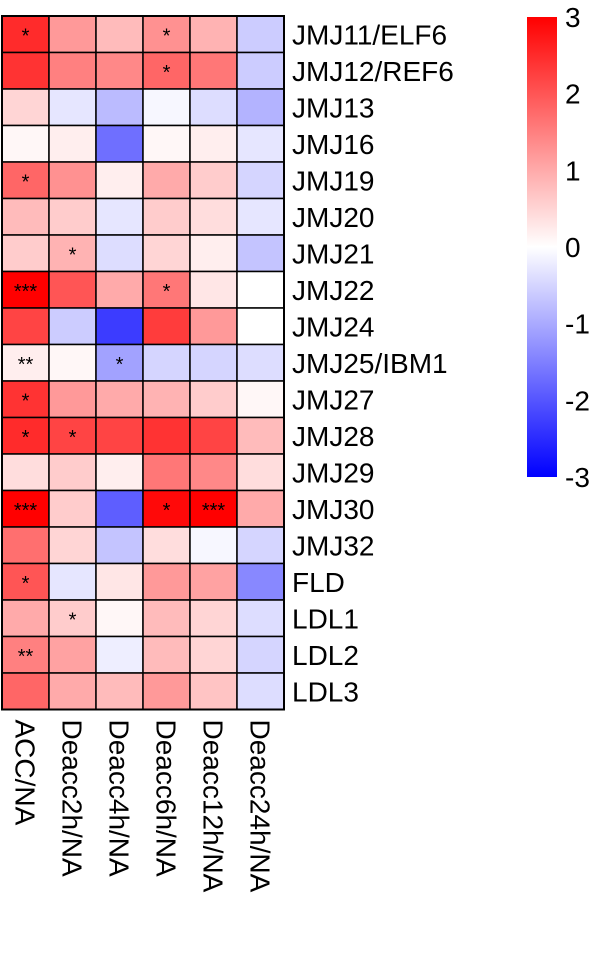 The width and height of the screenshot is (602, 960). Describe the element at coordinates (333, 144) in the screenshot. I see `row-label: JMJ16` at that location.